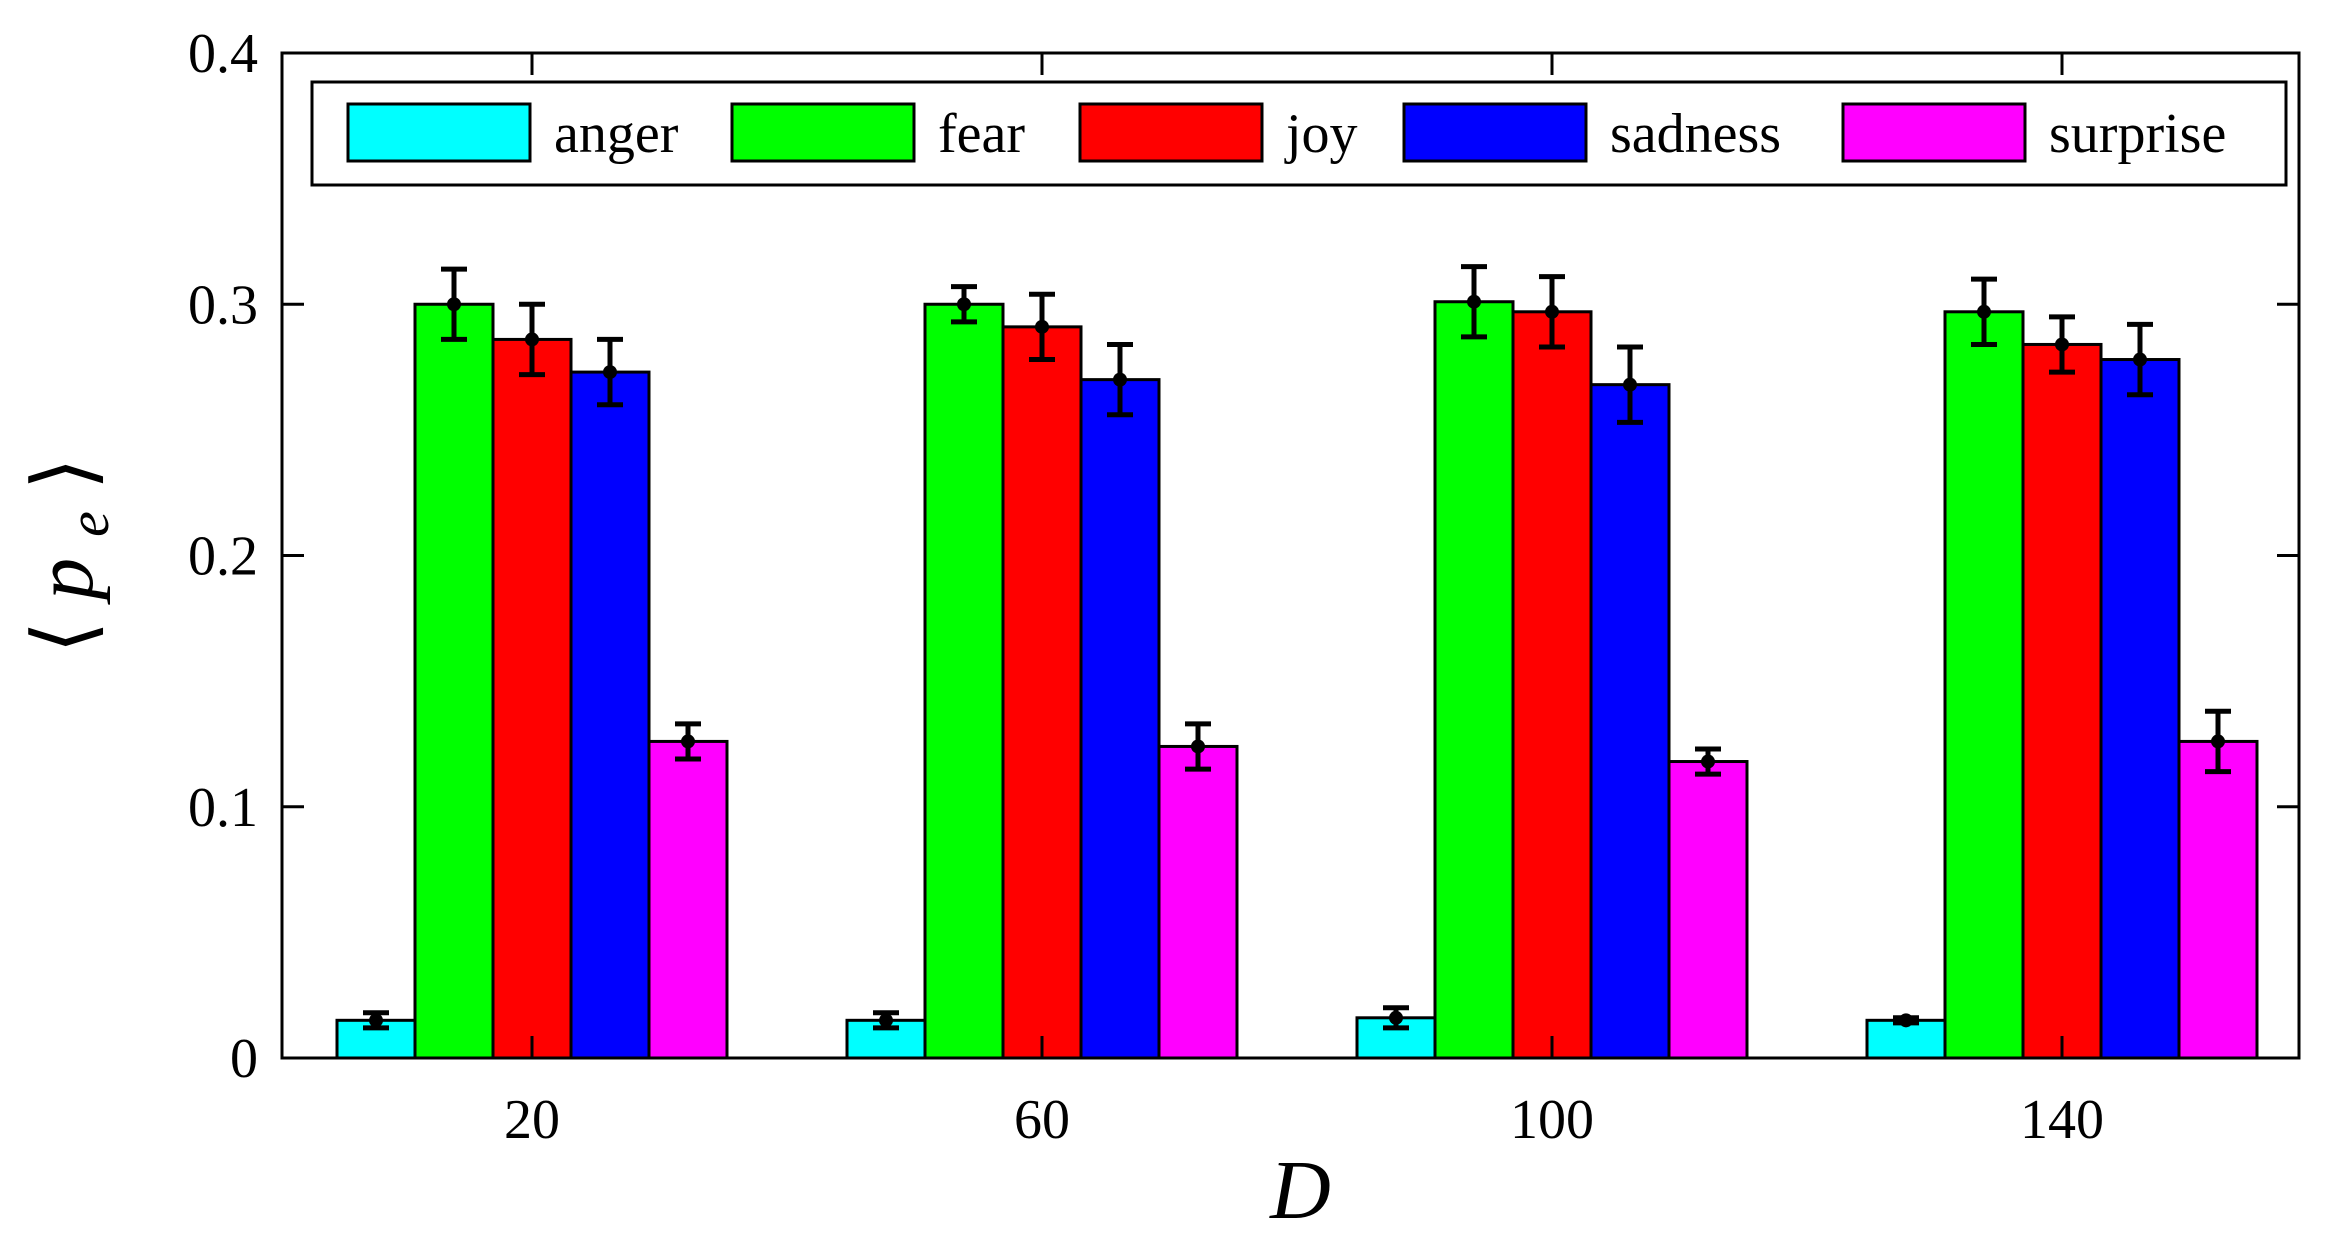  Describe the element at coordinates (2062, 1120) in the screenshot. I see `x-tick-label: 140` at that location.